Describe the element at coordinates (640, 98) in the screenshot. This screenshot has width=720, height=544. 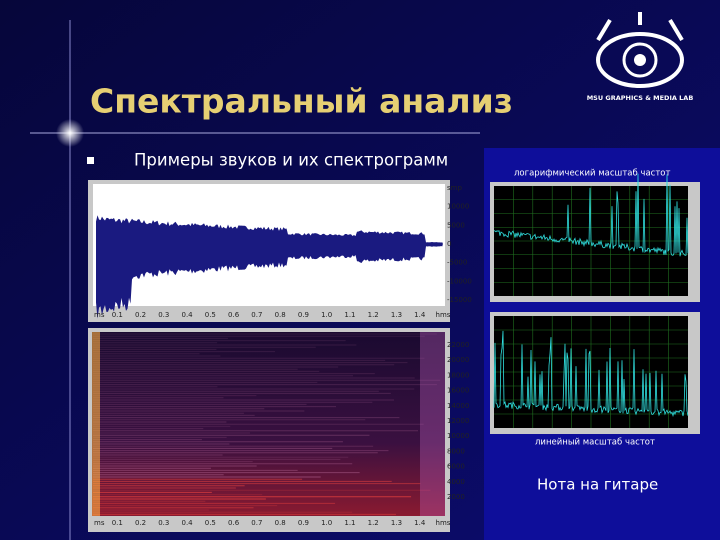
I see `logo-text: MSU GRAPHICS & MEDIA LAB` at that location.